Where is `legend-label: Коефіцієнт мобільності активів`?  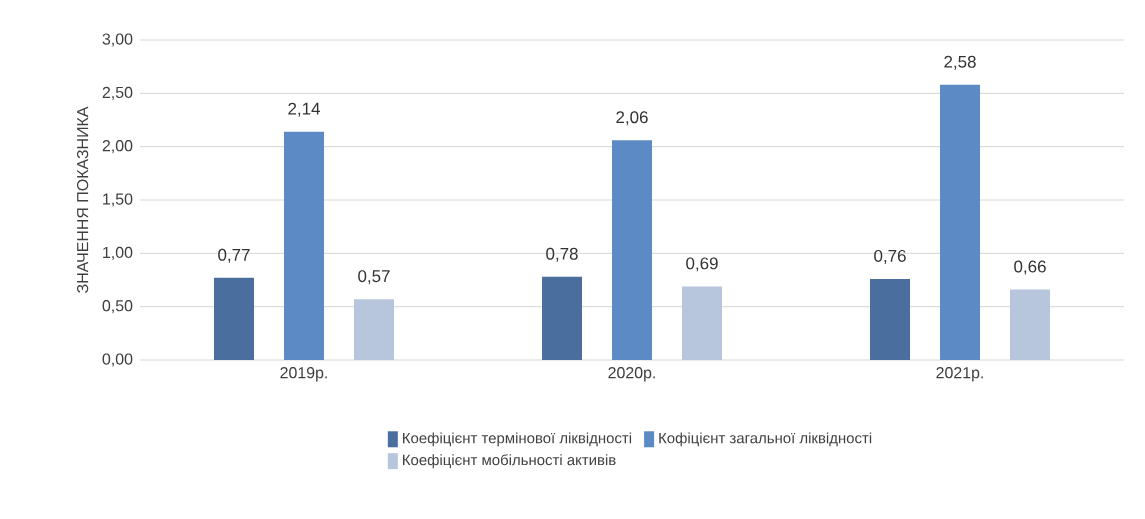 legend-label: Коефіцієнт мобільності активів is located at coordinates (509, 461).